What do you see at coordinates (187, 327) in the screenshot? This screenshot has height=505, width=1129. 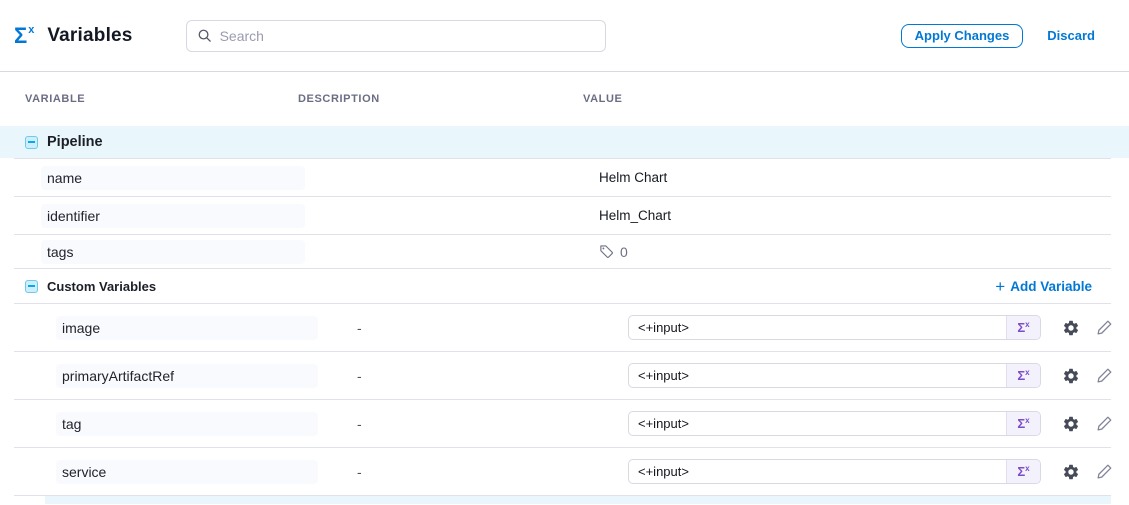 I see `variable-image-label: image` at bounding box center [187, 327].